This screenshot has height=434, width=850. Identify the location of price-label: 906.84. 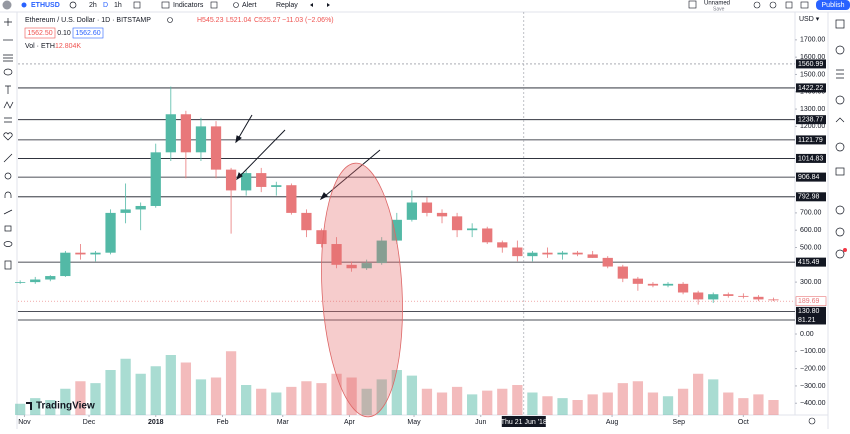
(809, 177).